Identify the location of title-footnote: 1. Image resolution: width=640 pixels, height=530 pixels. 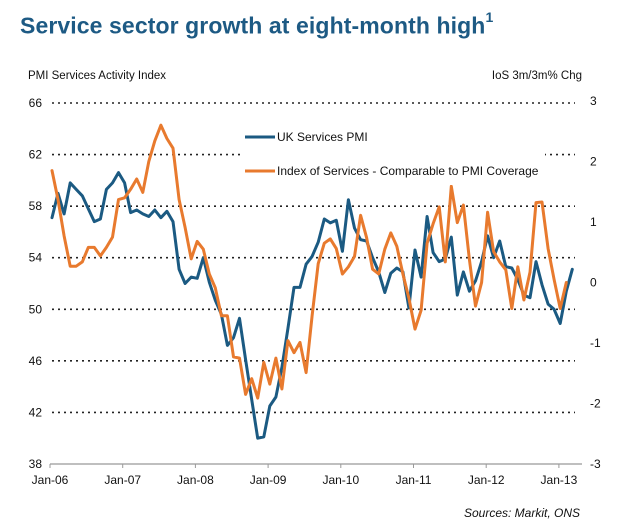
(489, 17).